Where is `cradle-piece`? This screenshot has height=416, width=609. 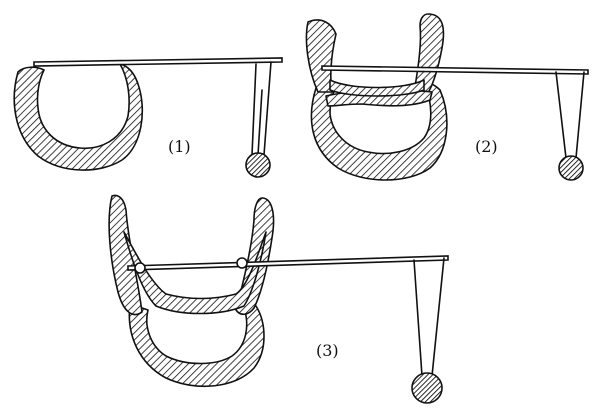 cradle-piece is located at coordinates (377, 88).